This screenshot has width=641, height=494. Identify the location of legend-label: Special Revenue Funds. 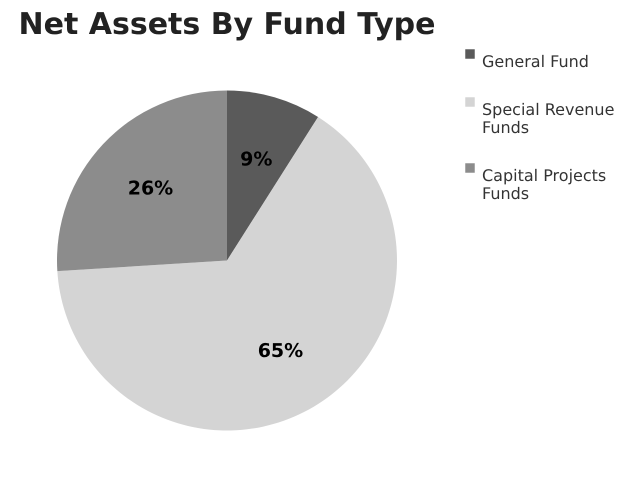
(548, 118).